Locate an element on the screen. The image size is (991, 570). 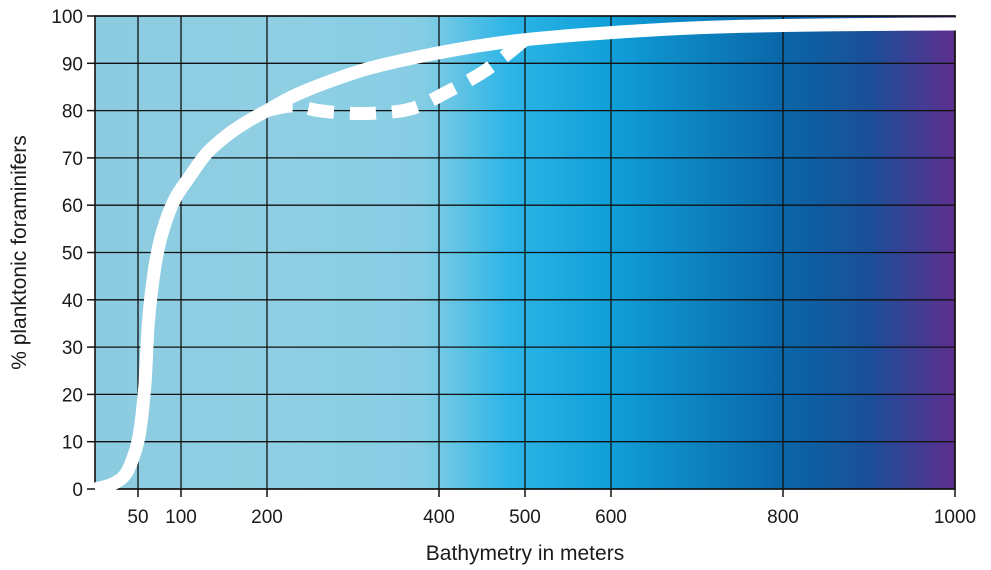
x-axis-ticks: 50 100 200 400 500 600 800 1000 is located at coordinates (551, 508).